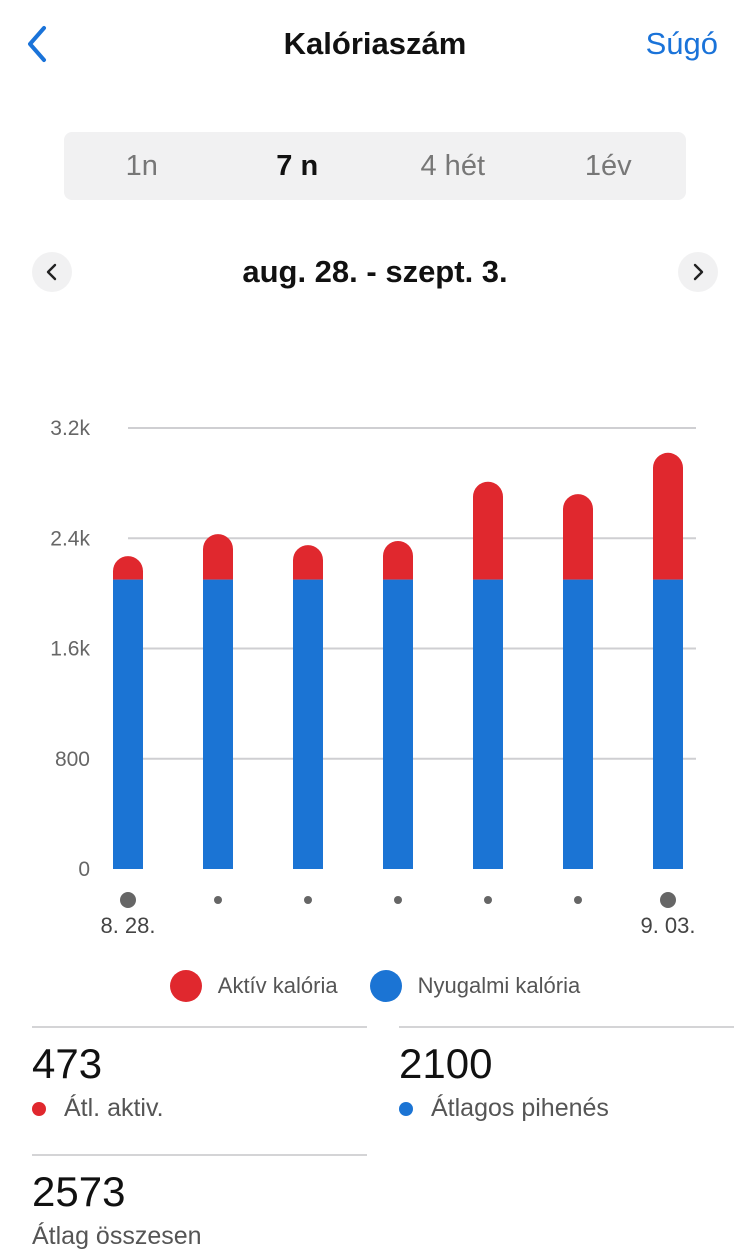 This screenshot has width=750, height=1258. What do you see at coordinates (67, 1063) in the screenshot?
I see `stat-avg-active-value: 473` at bounding box center [67, 1063].